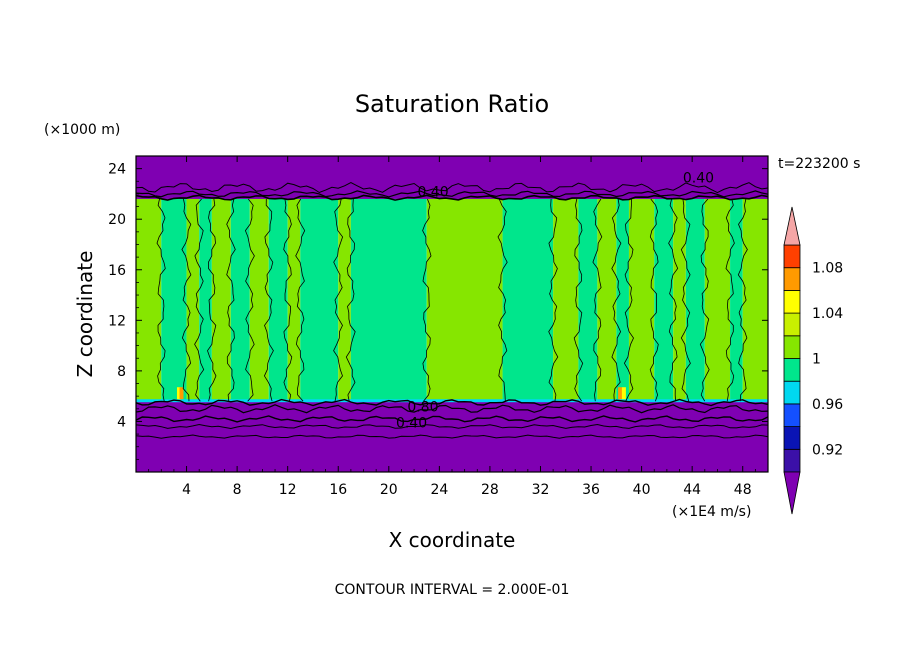 This screenshot has height=654, width=904. I want to click on y-tick-label-3: 16, so click(117, 271).